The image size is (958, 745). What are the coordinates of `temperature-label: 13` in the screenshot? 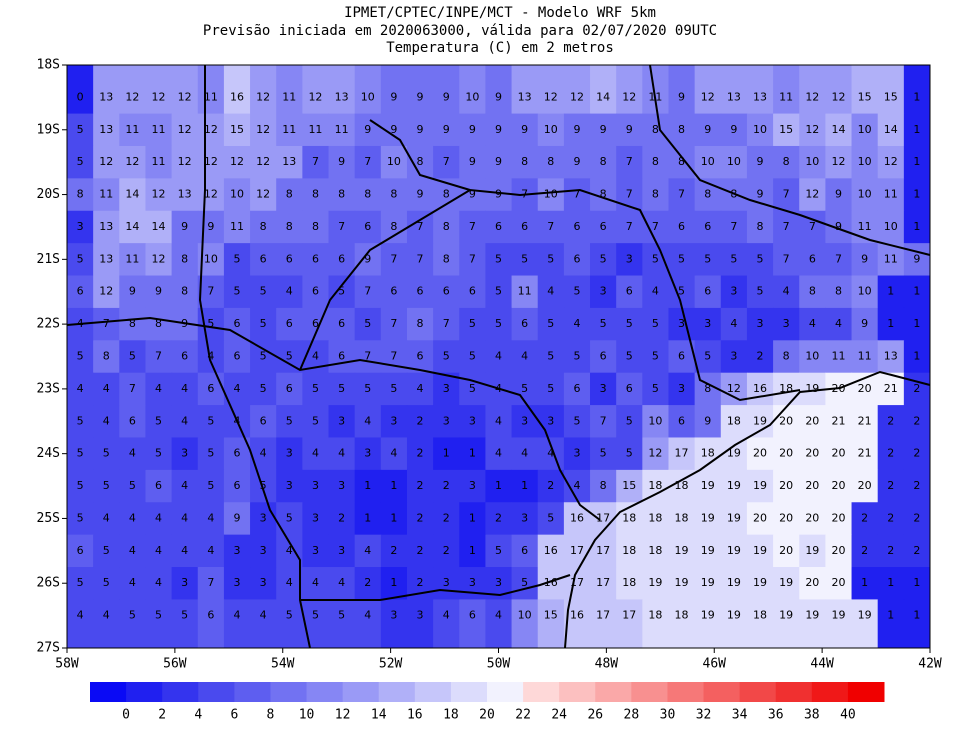 It's located at (106, 258).